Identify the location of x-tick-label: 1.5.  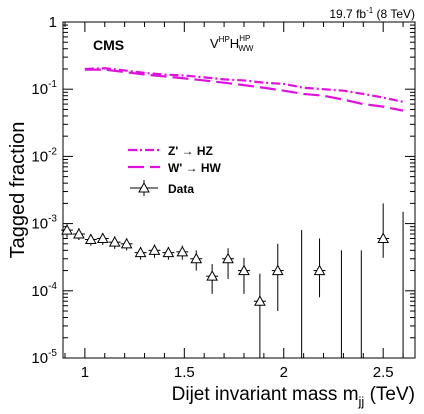
(184, 372).